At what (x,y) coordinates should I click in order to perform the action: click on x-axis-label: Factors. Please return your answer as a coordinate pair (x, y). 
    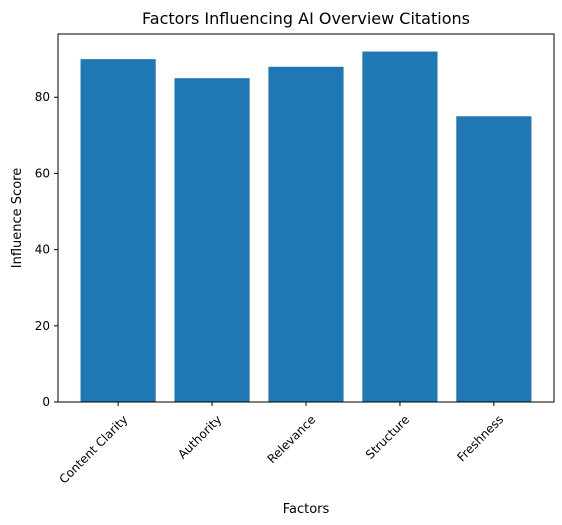
    Looking at the image, I should click on (306, 509).